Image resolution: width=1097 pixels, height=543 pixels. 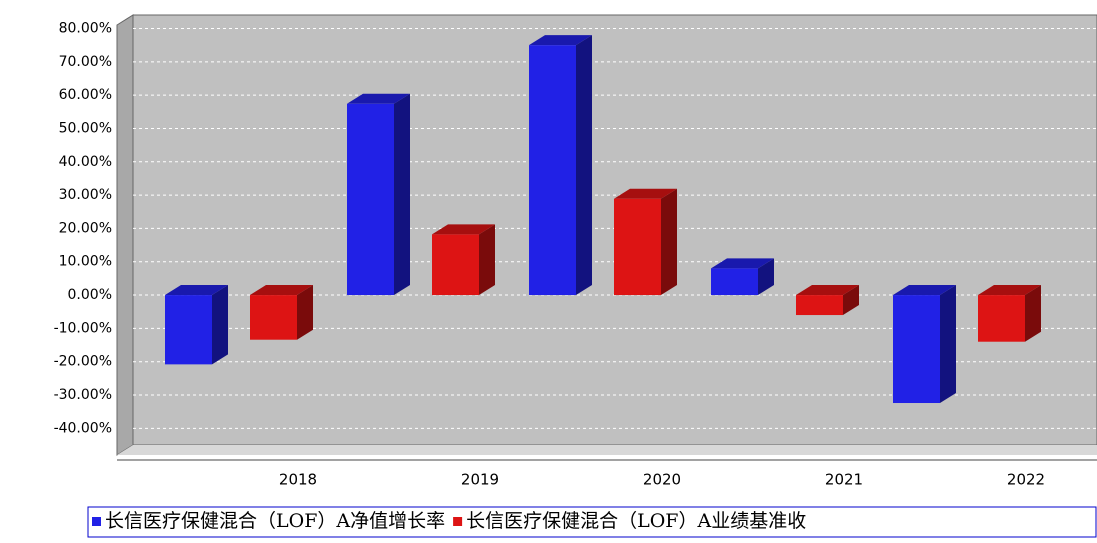 I want to click on x-tick-label: 2020, so click(x=662, y=480).